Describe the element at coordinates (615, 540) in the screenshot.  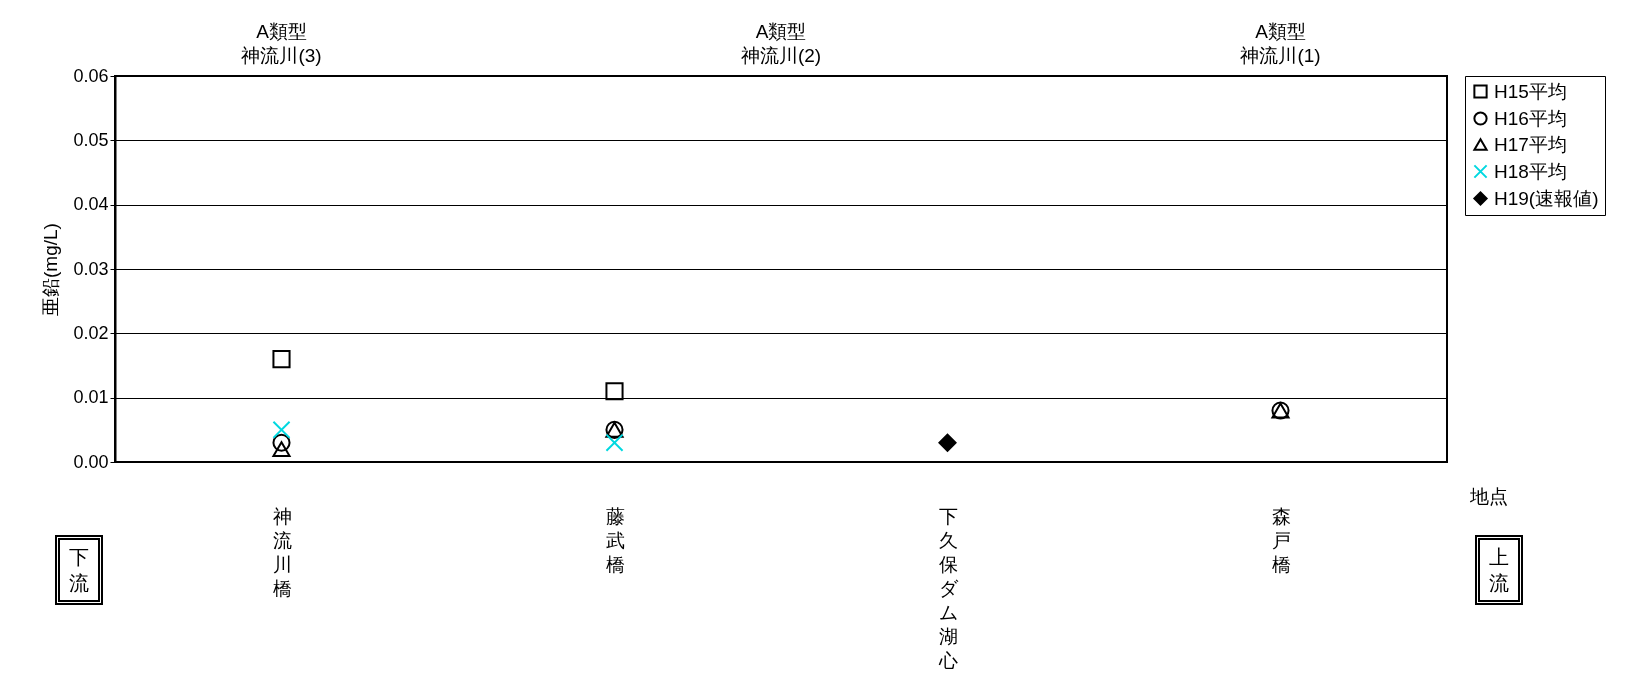
I see `x-tick-label: 藤武橋` at that location.